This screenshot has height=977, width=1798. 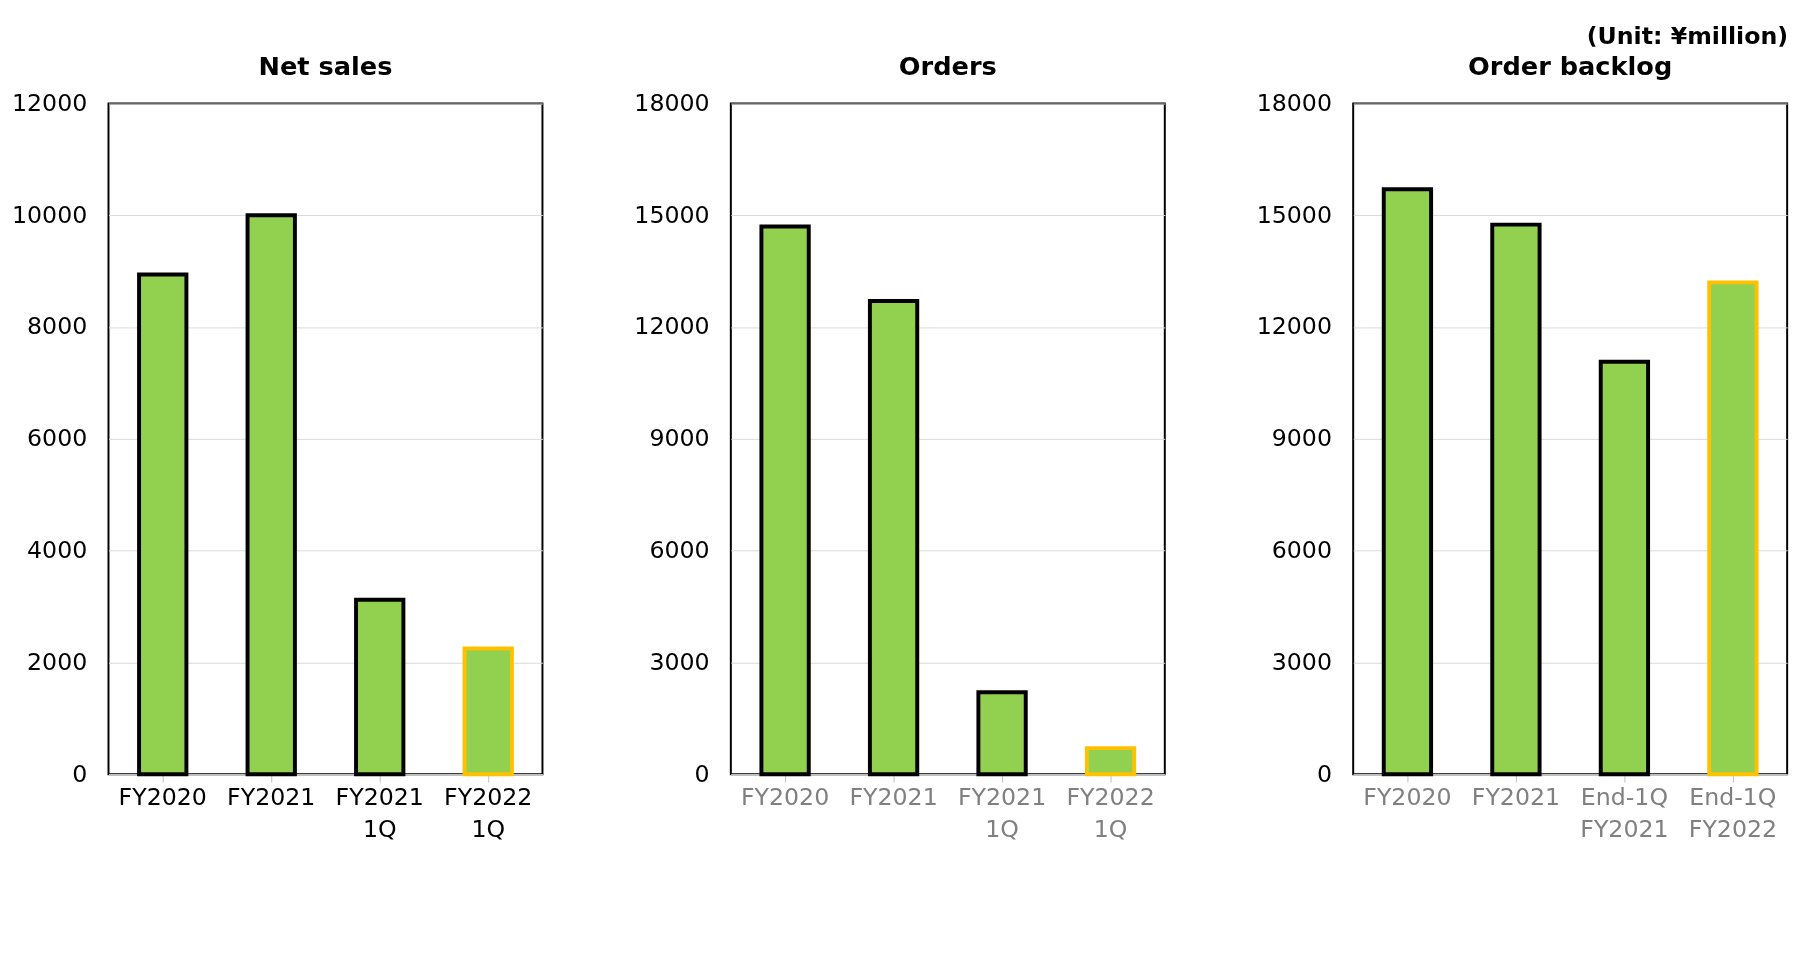 I want to click on y-tick-label: 8000, so click(x=57, y=326).